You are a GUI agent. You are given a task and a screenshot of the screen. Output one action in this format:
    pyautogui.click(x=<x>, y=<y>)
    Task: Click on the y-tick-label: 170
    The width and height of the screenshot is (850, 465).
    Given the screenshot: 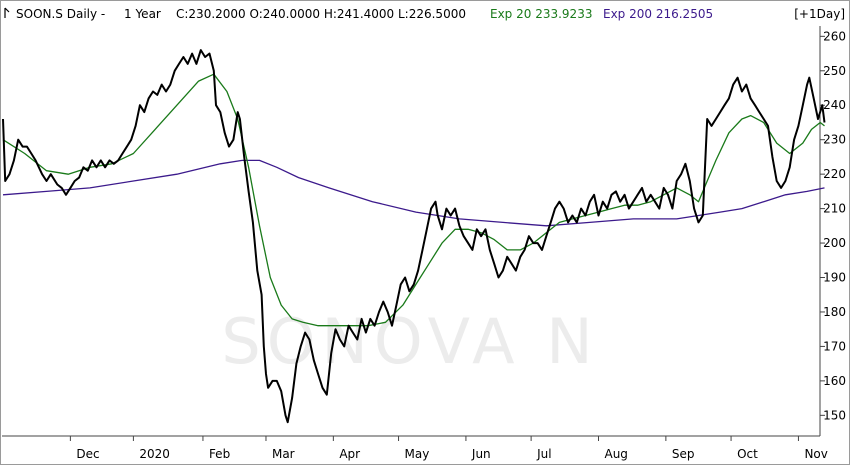 What is the action you would take?
    pyautogui.click(x=834, y=346)
    